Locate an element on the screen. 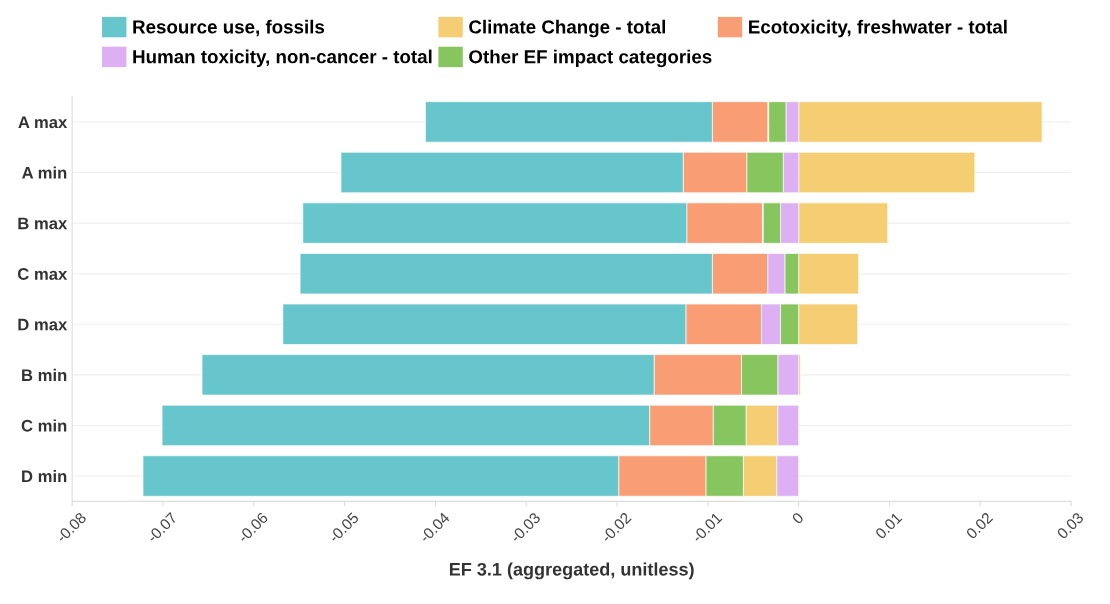 The image size is (1110, 604). x-tick-label: 0.03 is located at coordinates (1070, 525).